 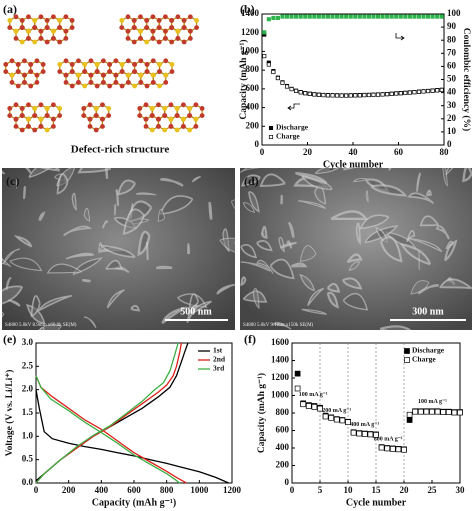 I want to click on x-tick-label: 200, so click(x=69, y=490).